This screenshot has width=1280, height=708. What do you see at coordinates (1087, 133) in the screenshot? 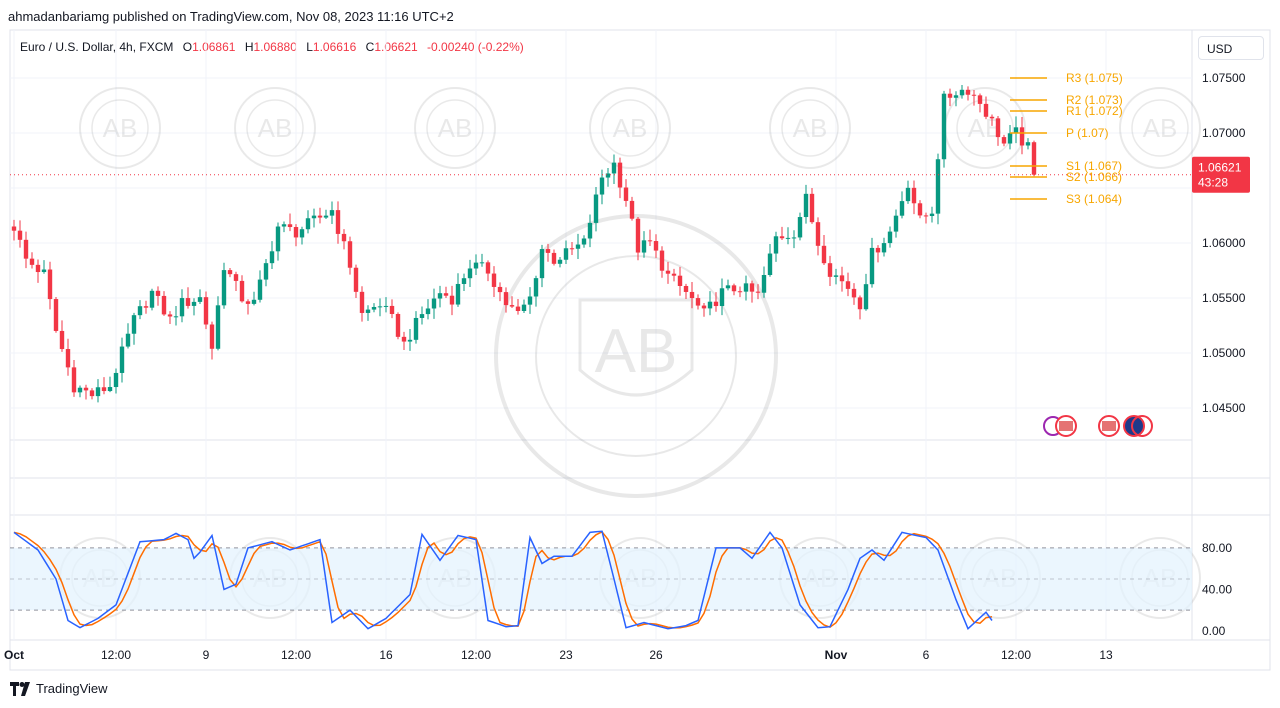
I see `pivot-label: P (1.07)` at bounding box center [1087, 133].